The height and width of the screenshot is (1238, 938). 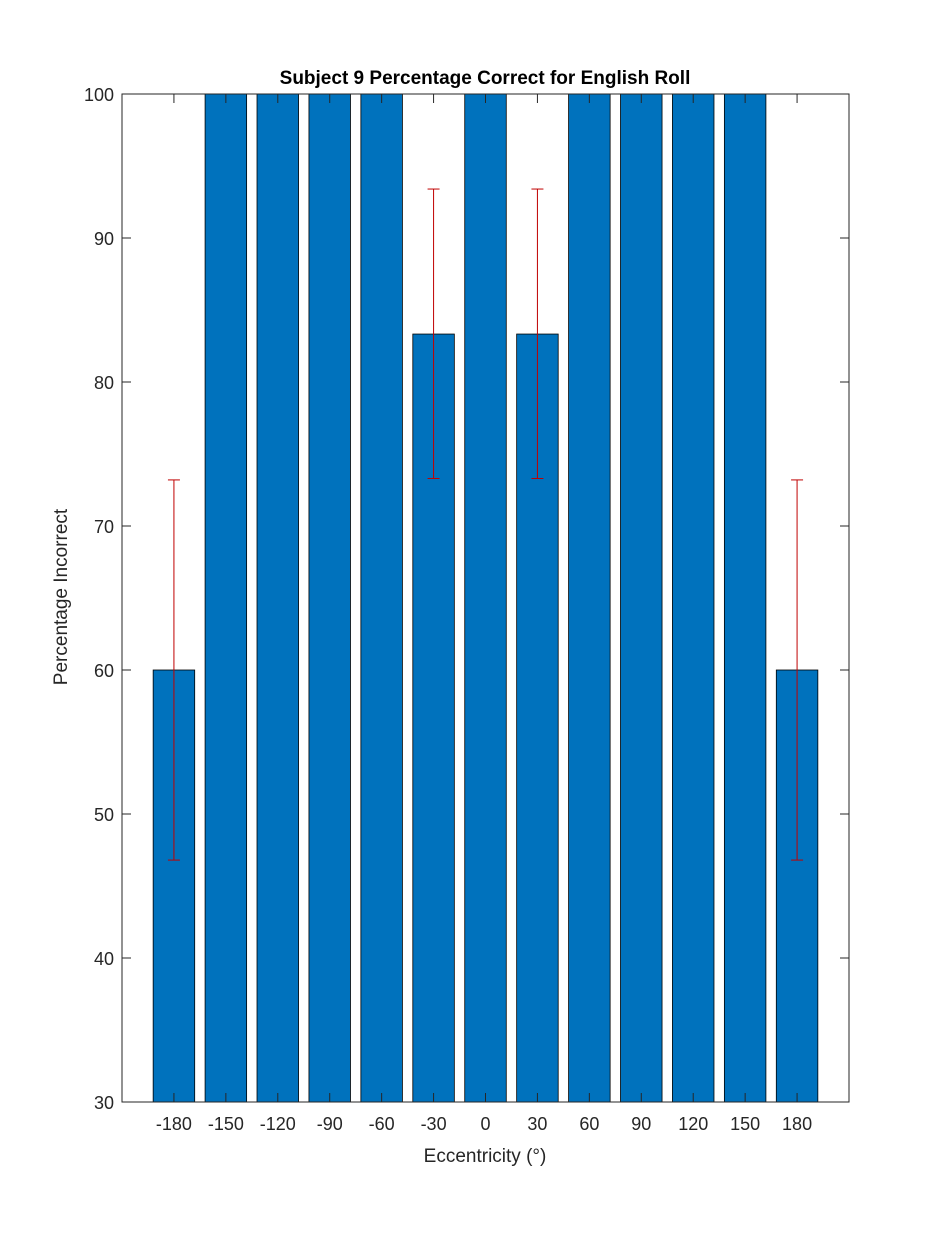 What do you see at coordinates (381, 598) in the screenshot?
I see `bar--60` at bounding box center [381, 598].